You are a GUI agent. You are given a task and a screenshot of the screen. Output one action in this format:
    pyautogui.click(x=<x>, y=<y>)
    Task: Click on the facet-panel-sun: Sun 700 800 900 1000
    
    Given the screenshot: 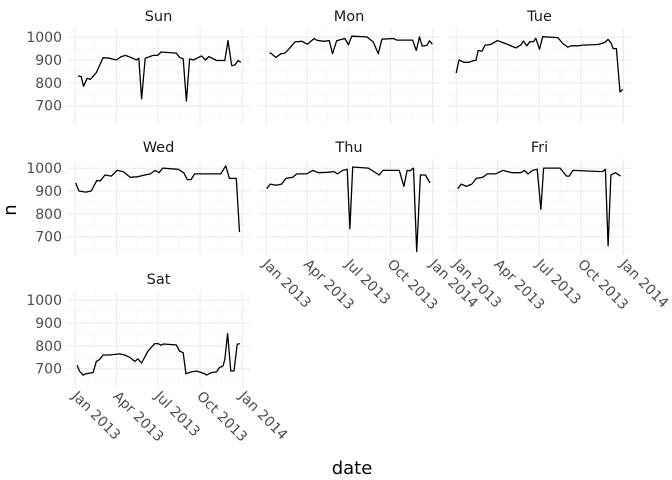 What is the action you would take?
    pyautogui.click(x=138, y=66)
    